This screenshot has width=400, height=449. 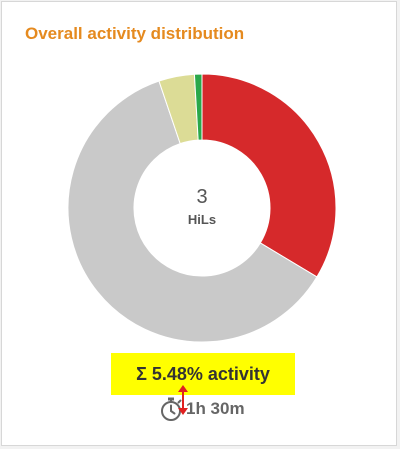 What do you see at coordinates (202, 219) in the screenshot?
I see `hils-label: HiLs` at bounding box center [202, 219].